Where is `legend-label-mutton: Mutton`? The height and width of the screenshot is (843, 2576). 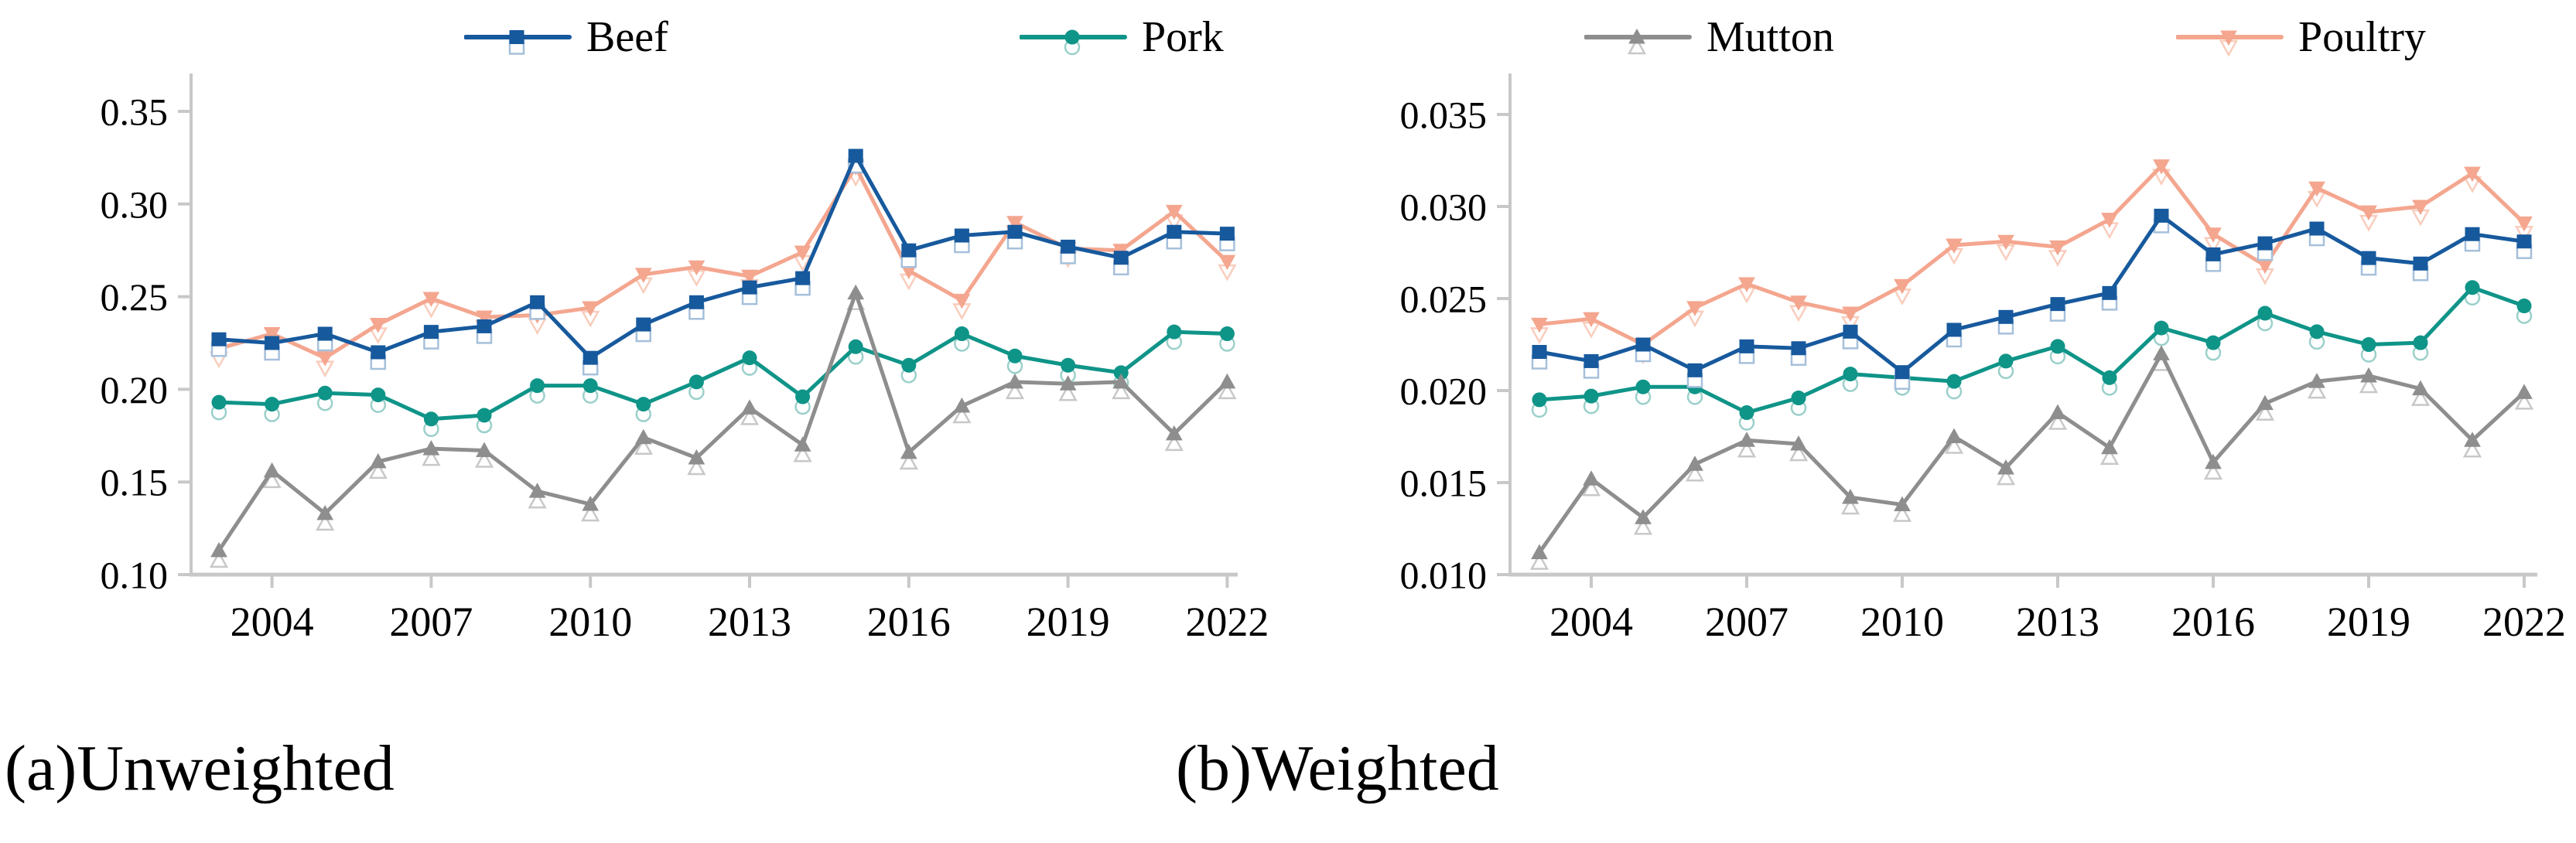
legend-label-mutton: Mutton is located at coordinates (1770, 37).